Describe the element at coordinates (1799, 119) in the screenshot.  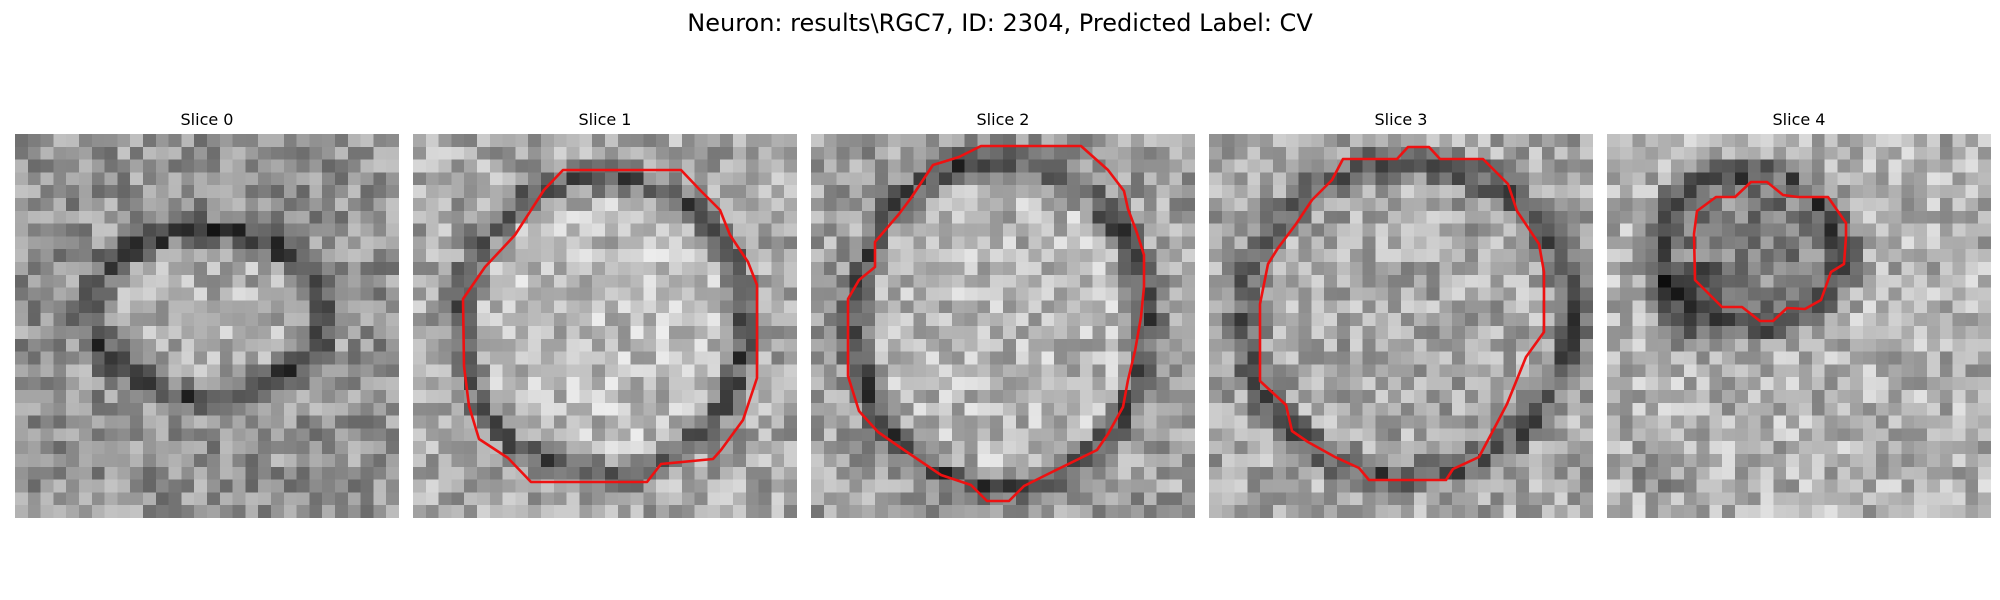
I see `slice-title-4: Slice 4` at that location.